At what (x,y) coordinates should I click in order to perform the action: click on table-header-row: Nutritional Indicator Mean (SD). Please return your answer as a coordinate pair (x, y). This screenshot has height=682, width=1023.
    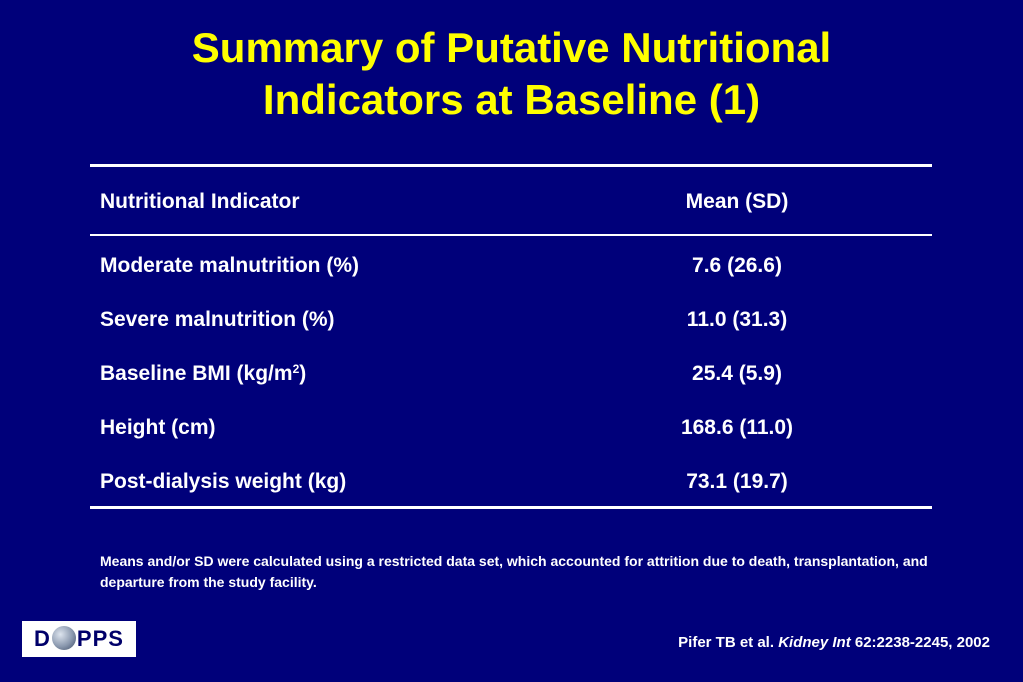
    Looking at the image, I should click on (510, 202).